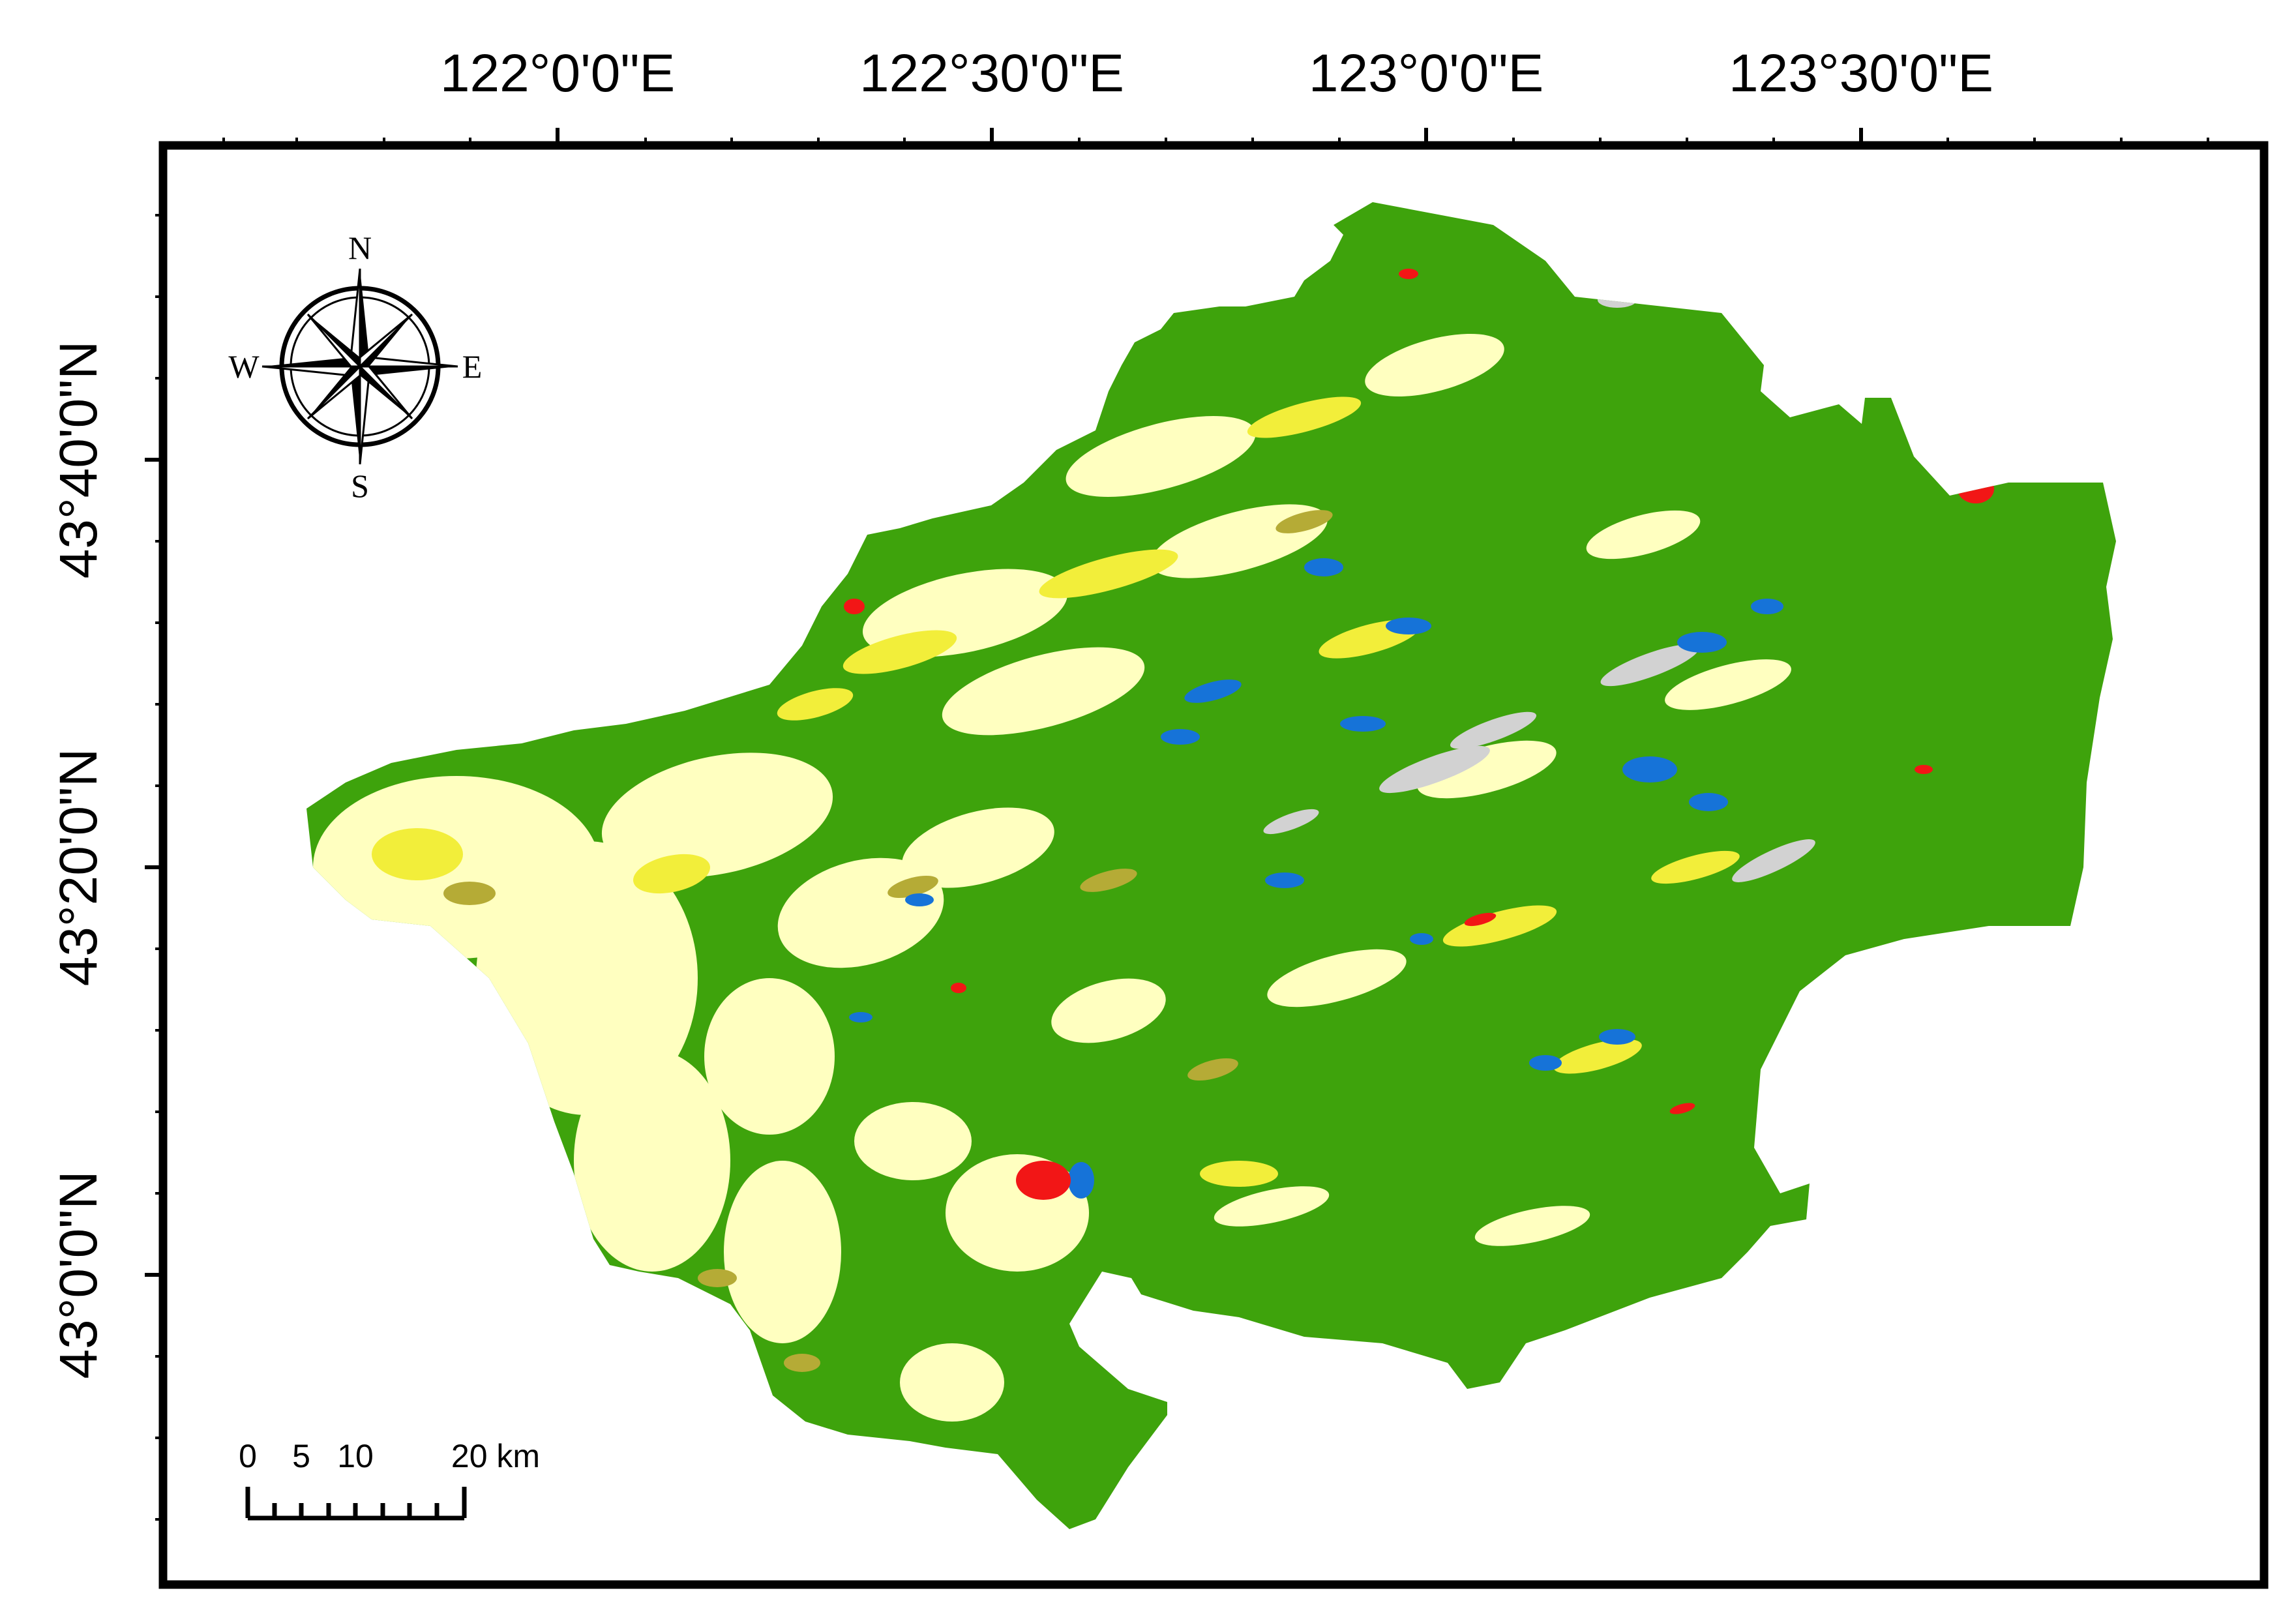  What do you see at coordinates (154, 867) in the screenshot?
I see `left-major-ticks` at bounding box center [154, 867].